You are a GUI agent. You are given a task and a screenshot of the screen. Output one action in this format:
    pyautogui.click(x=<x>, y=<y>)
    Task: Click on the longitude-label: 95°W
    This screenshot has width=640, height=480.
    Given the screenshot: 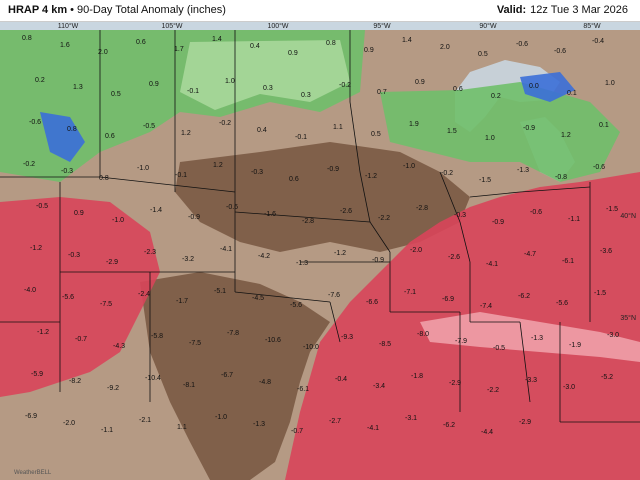 What is the action you would take?
    pyautogui.click(x=382, y=26)
    